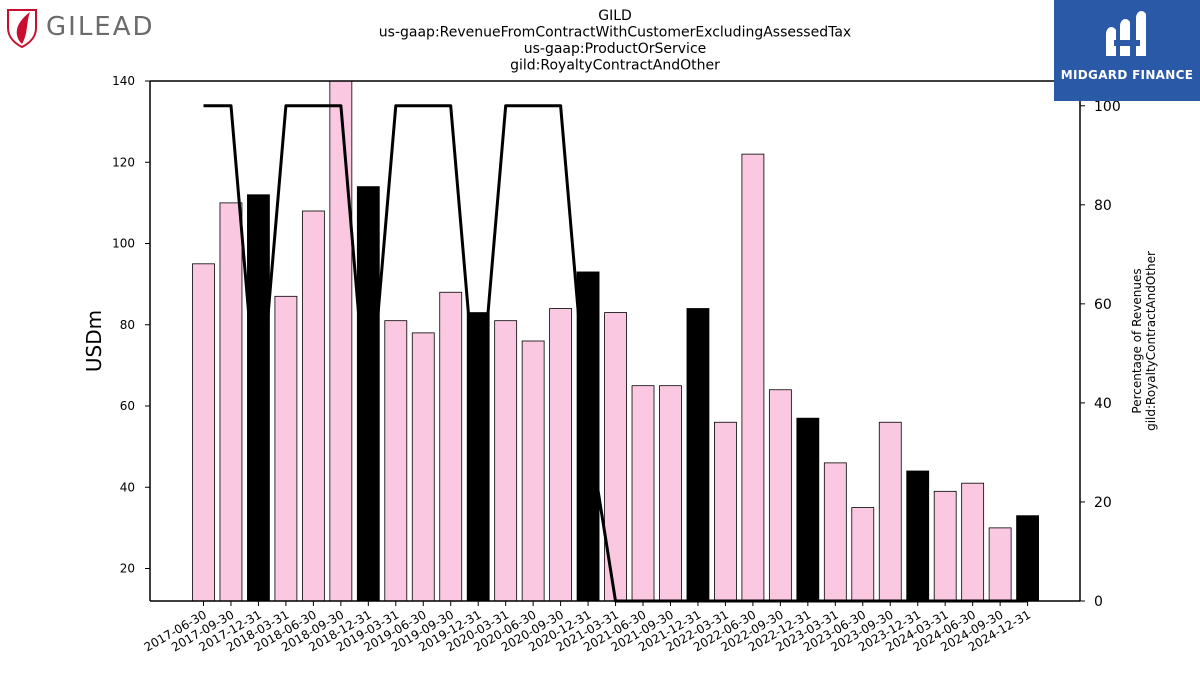 This screenshot has width=1200, height=675. What do you see at coordinates (615, 49) in the screenshot?
I see `chart-title-line: us-gaap:ProductOrService` at bounding box center [615, 49].